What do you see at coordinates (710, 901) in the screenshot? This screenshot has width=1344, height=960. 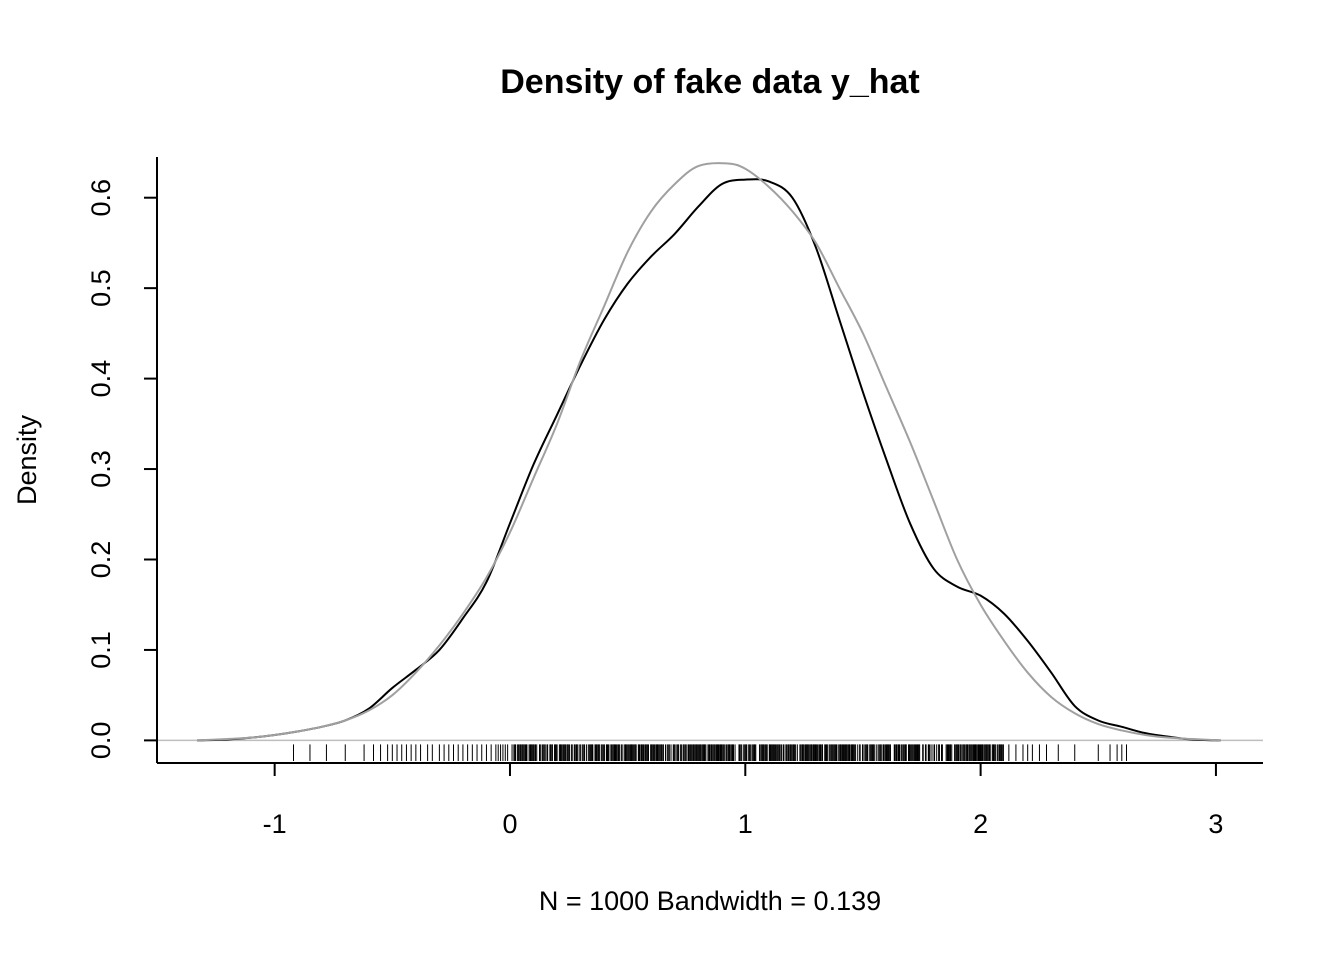 I see `x-axis-title: N = 1000 Bandwidth = 0.139` at bounding box center [710, 901].